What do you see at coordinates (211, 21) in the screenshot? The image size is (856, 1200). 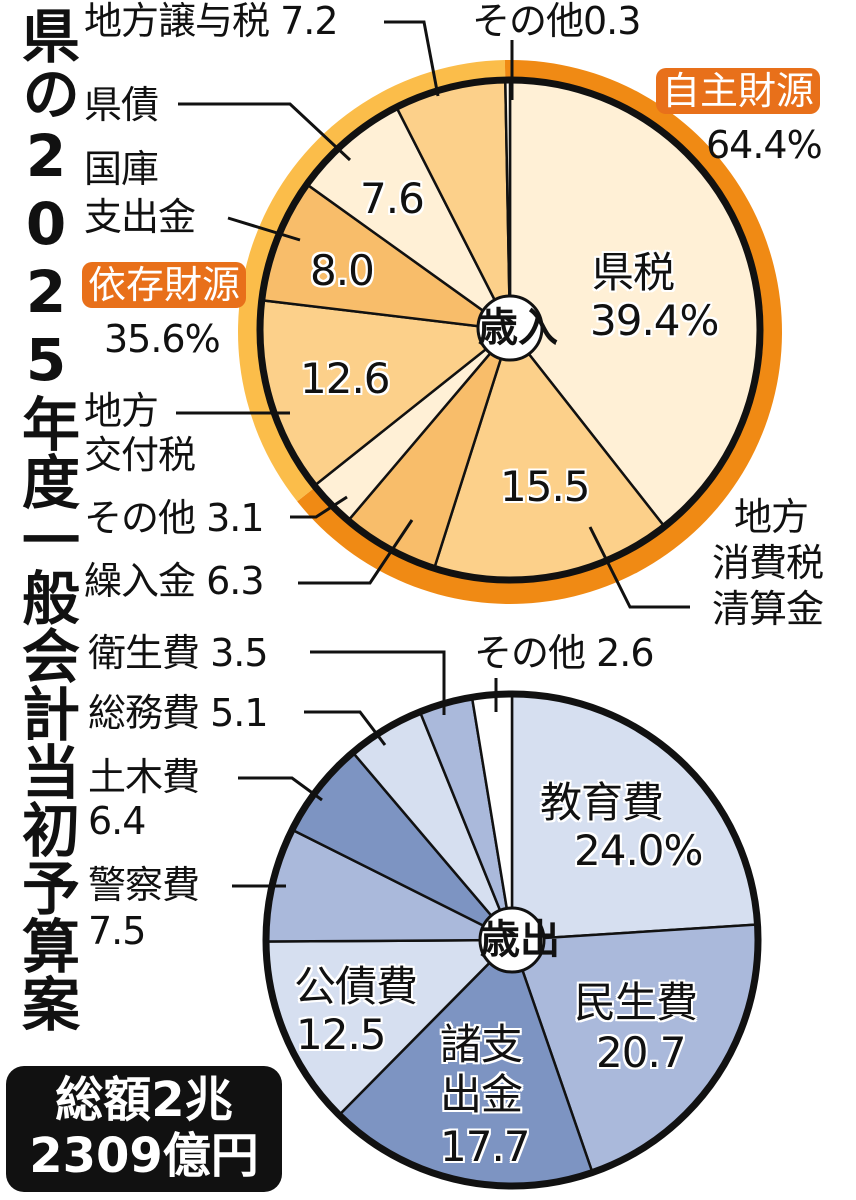 I see `label-jouyozei: 地方譲与税 7.2` at bounding box center [211, 21].